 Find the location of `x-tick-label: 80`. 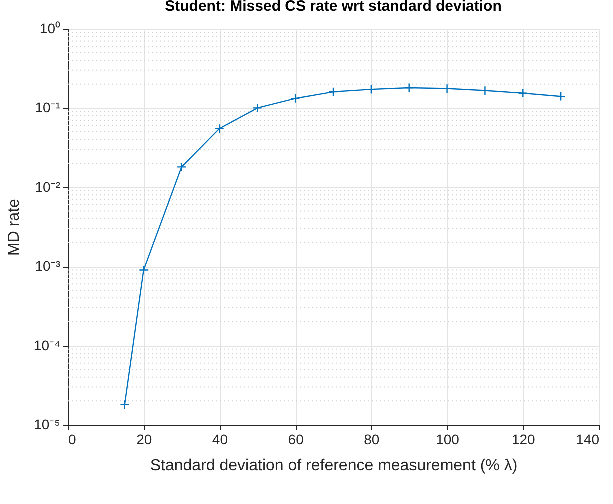

x-tick-label: 80 is located at coordinates (372, 440).